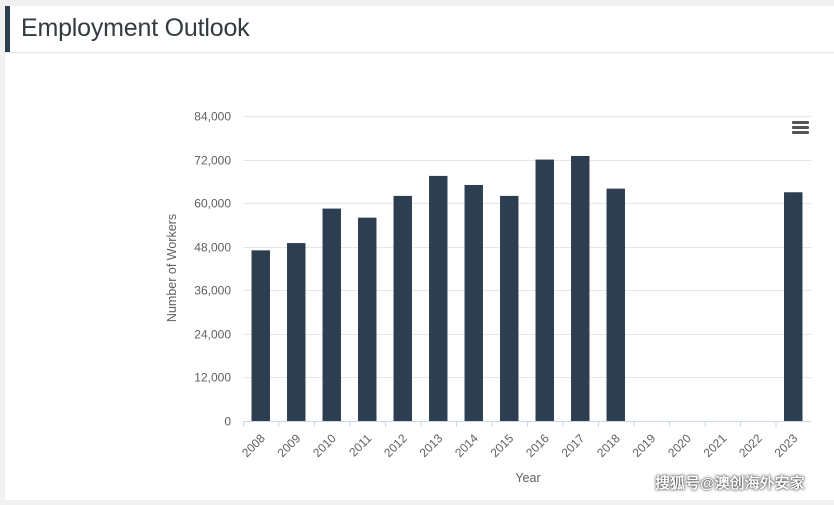 The width and height of the screenshot is (834, 505). Describe the element at coordinates (431, 445) in the screenshot. I see `x-tick-label: 2013` at that location.